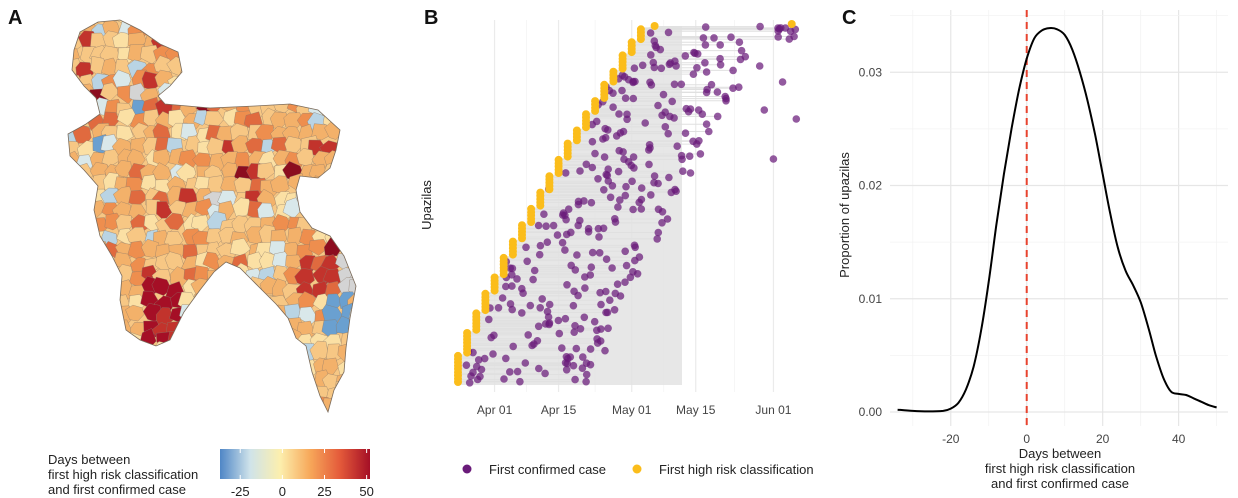 The width and height of the screenshot is (1238, 498). Describe the element at coordinates (634, 410) in the screenshot. I see `panel-b-x-ticks: Apr 01 Apr 15 May 01 May 15 Jun 01` at that location.